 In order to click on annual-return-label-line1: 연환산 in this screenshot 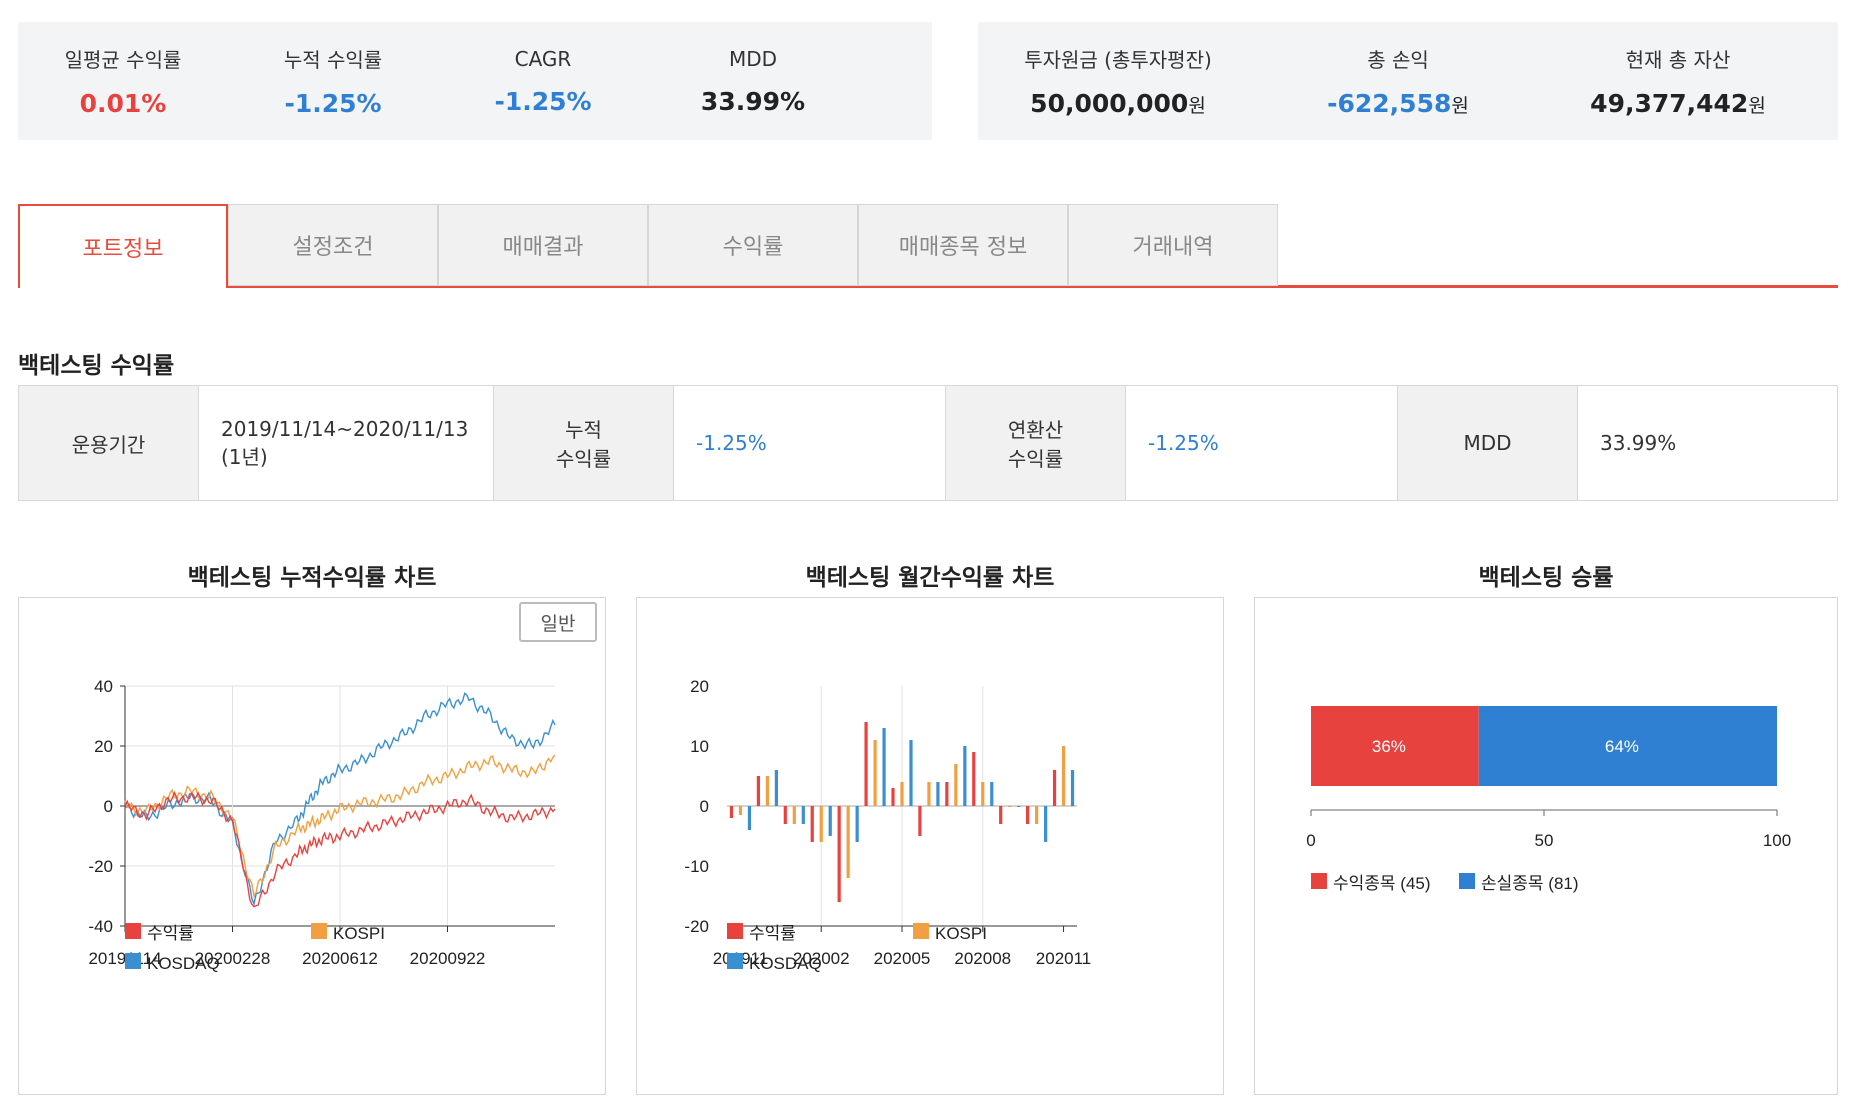, I will do `click(1035, 430)`.